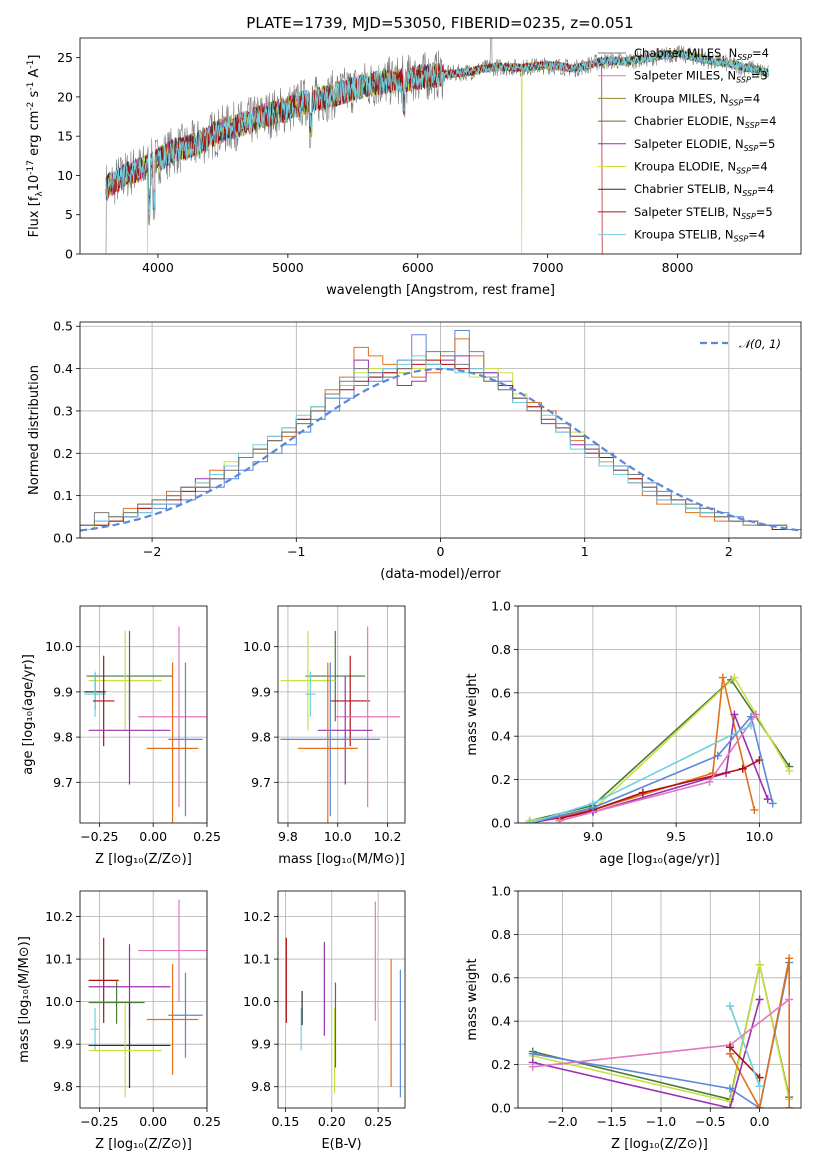 The height and width of the screenshot is (1170, 819). What do you see at coordinates (341, 1144) in the screenshot?
I see `x-axis-label: E(B-V)` at bounding box center [341, 1144].